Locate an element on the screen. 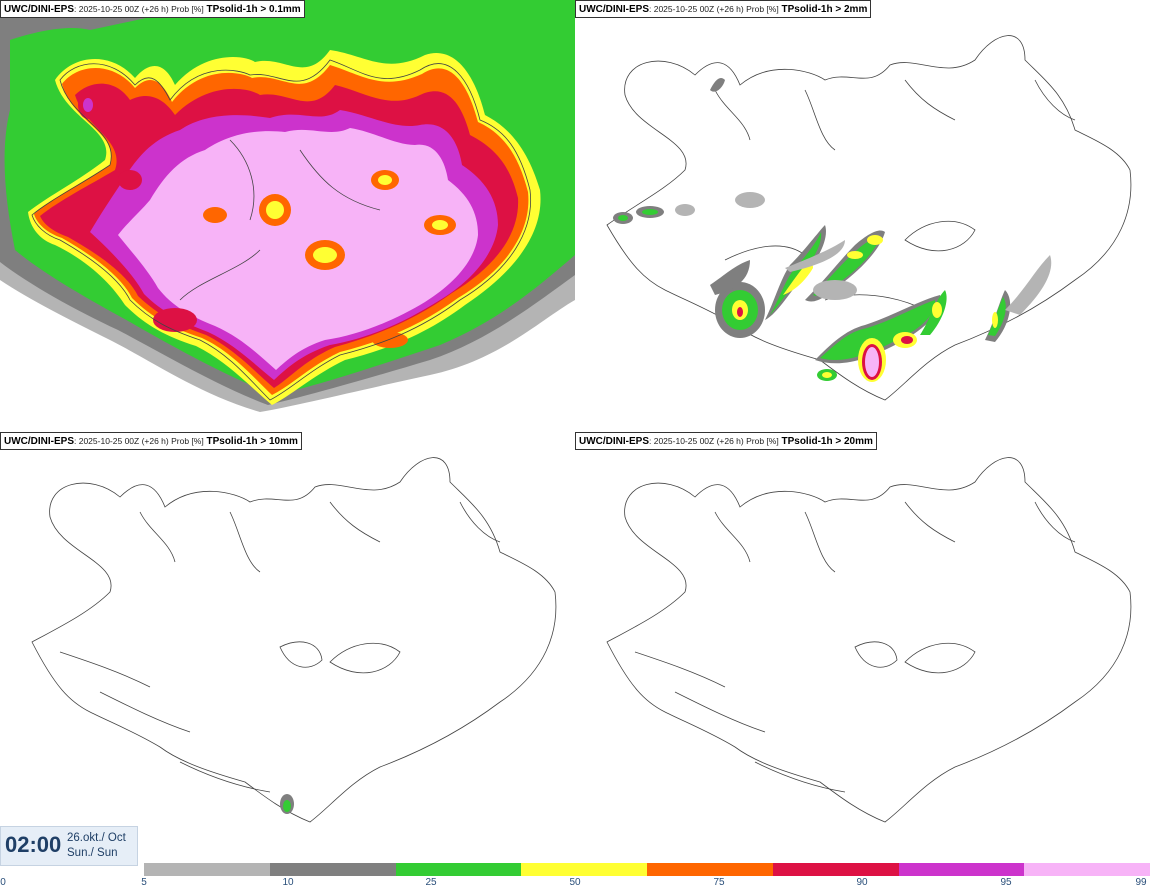 The width and height of the screenshot is (1150, 891). parameter-threshold: TPsolid-1h > 10mm is located at coordinates (252, 441).